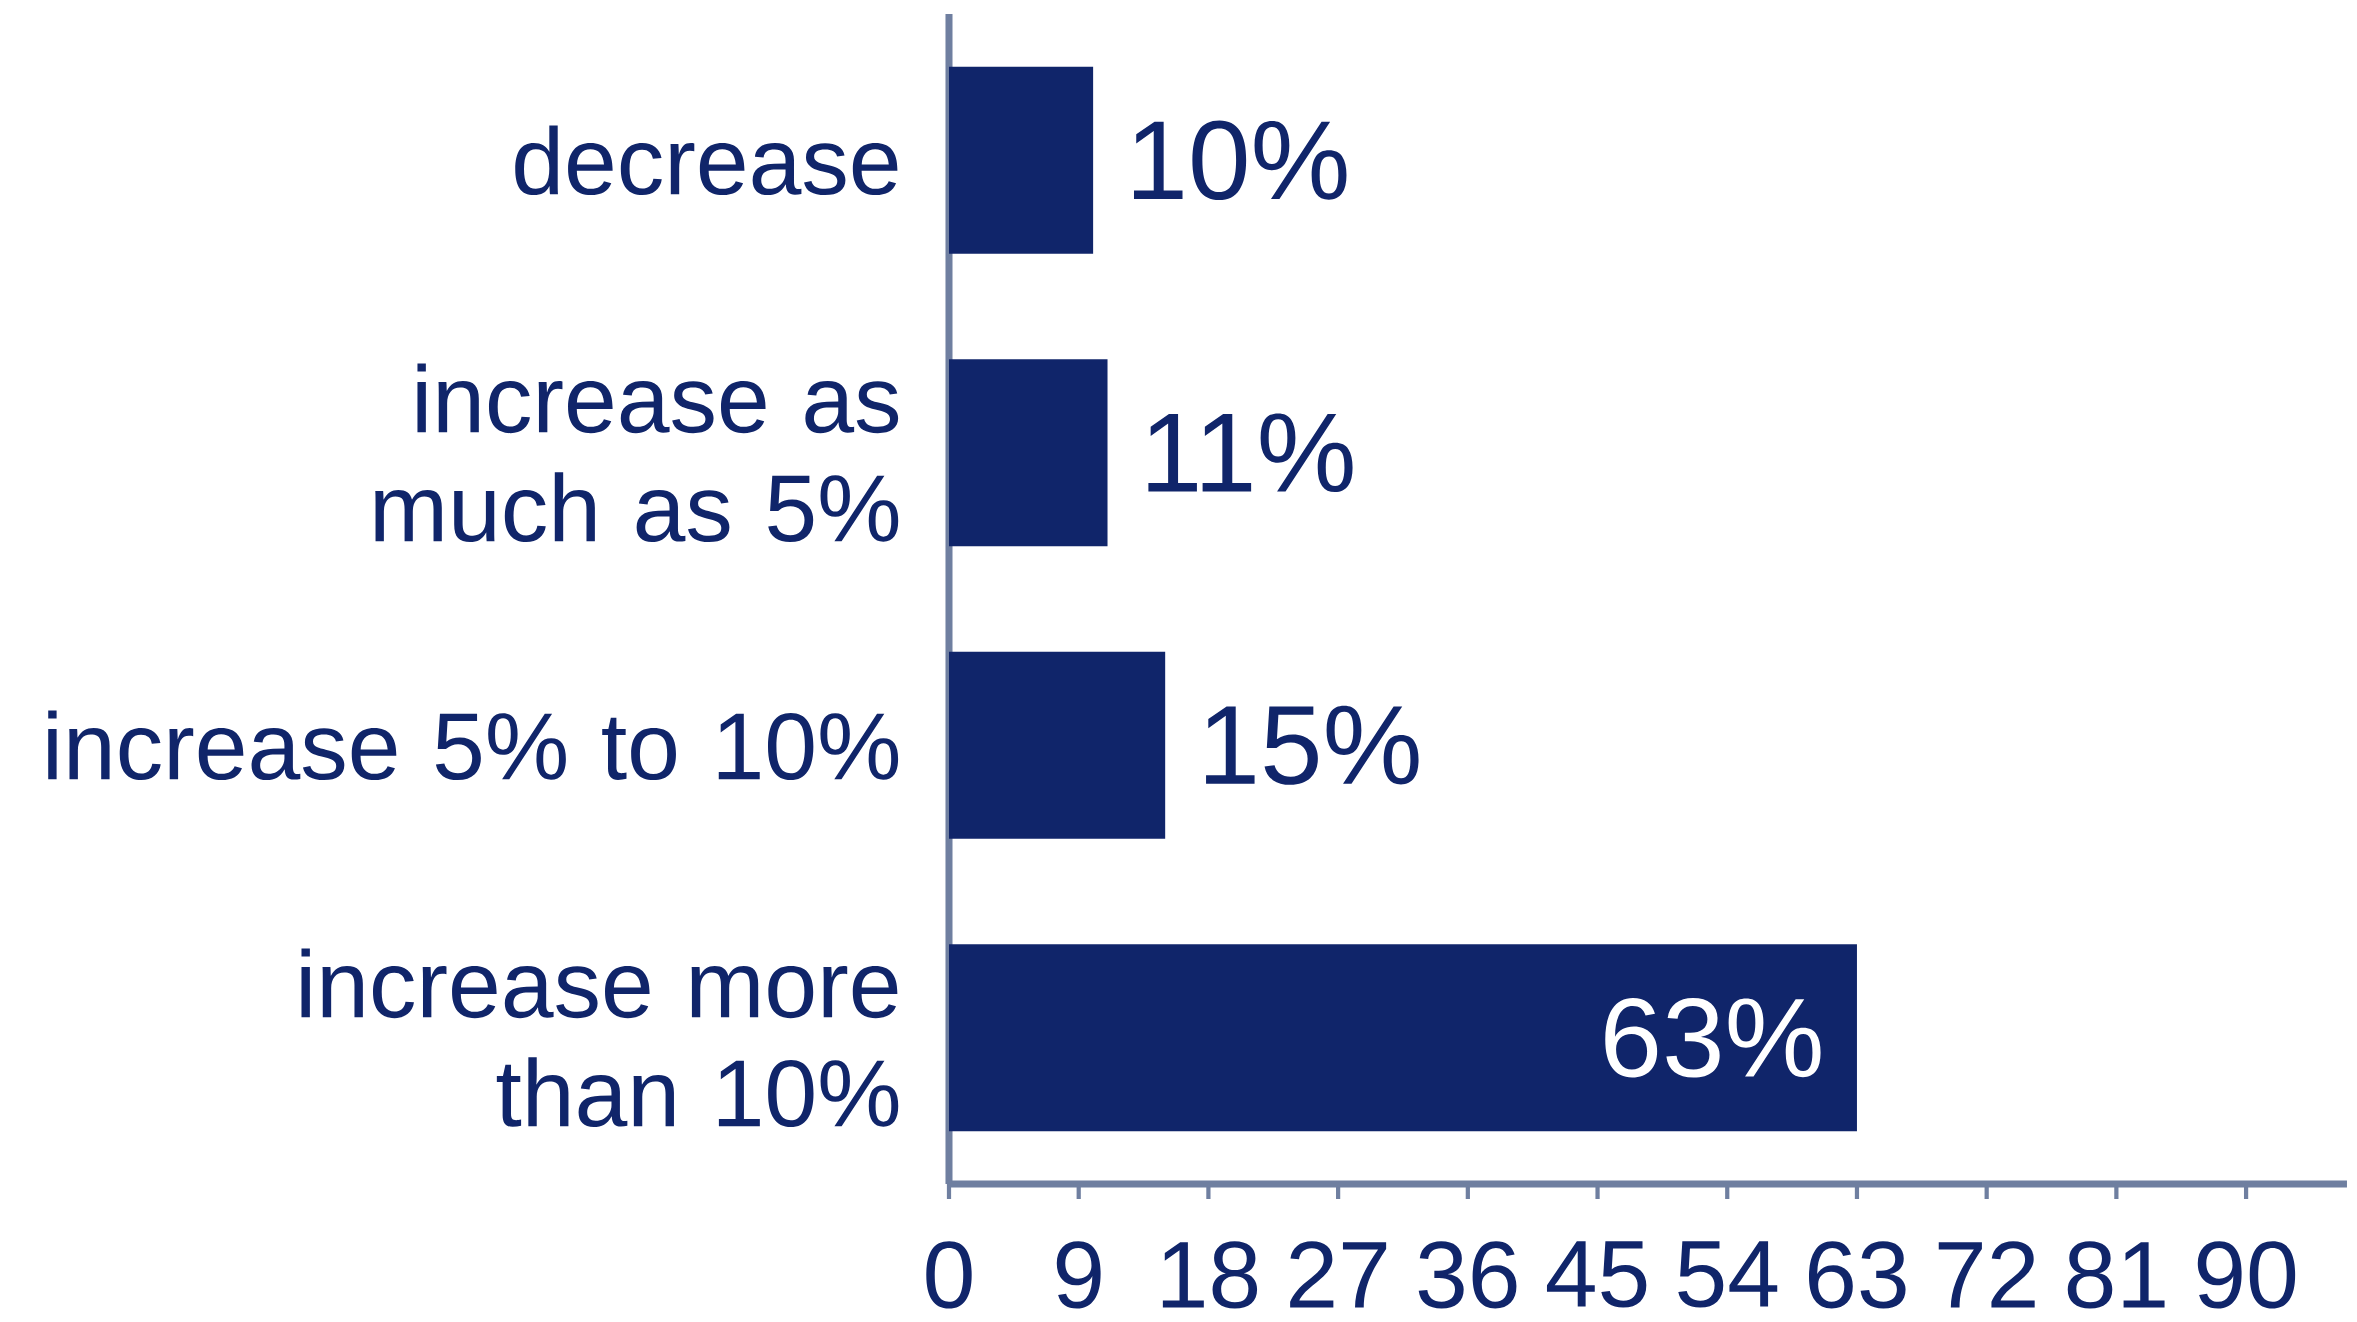 The width and height of the screenshot is (2357, 1322). What do you see at coordinates (1078, 1275) in the screenshot?
I see `x-tick-label: 9` at bounding box center [1078, 1275].